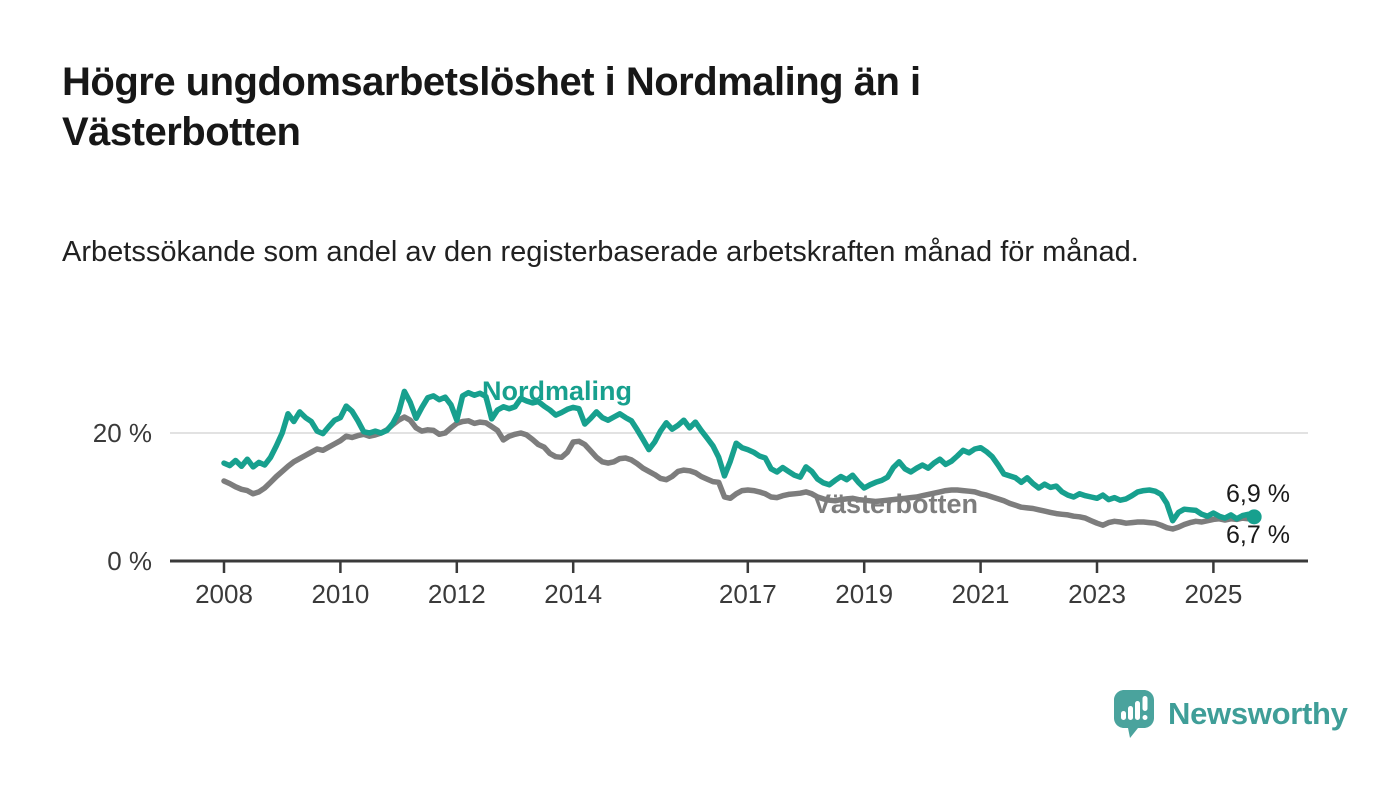 The height and width of the screenshot is (794, 1400). I want to click on nordmaling-series-line, so click(739, 456).